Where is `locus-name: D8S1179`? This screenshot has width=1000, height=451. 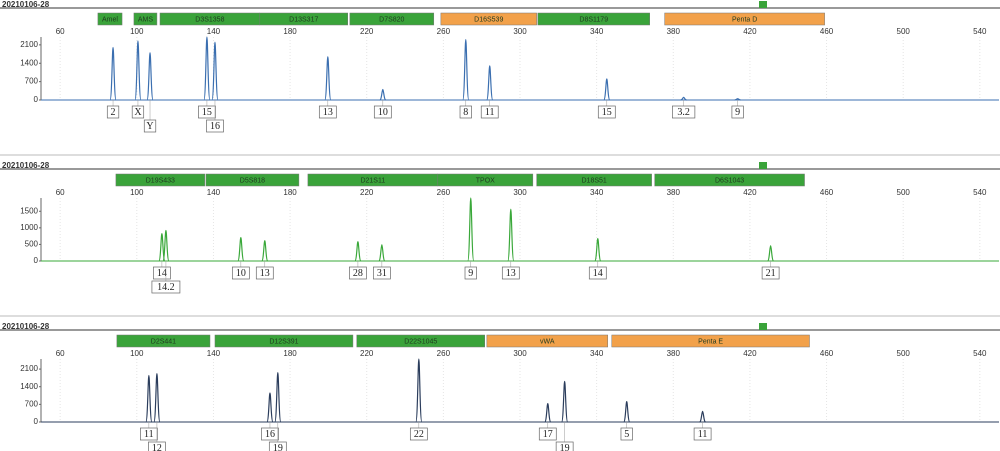
locus-name: D8S1179 is located at coordinates (593, 19).